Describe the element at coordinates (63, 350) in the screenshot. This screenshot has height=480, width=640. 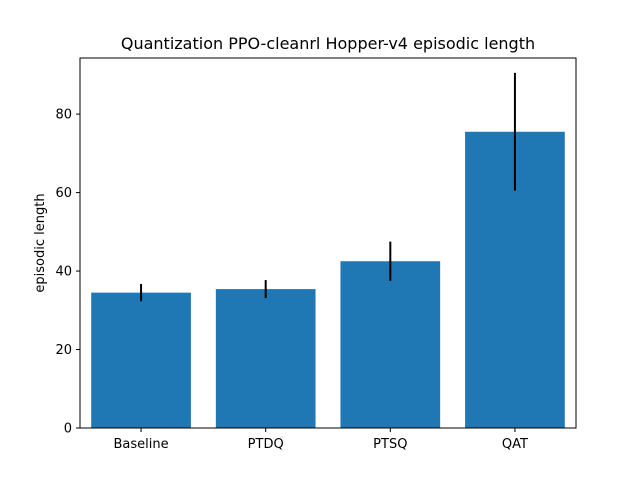
I see `y-tick-label: 20` at that location.